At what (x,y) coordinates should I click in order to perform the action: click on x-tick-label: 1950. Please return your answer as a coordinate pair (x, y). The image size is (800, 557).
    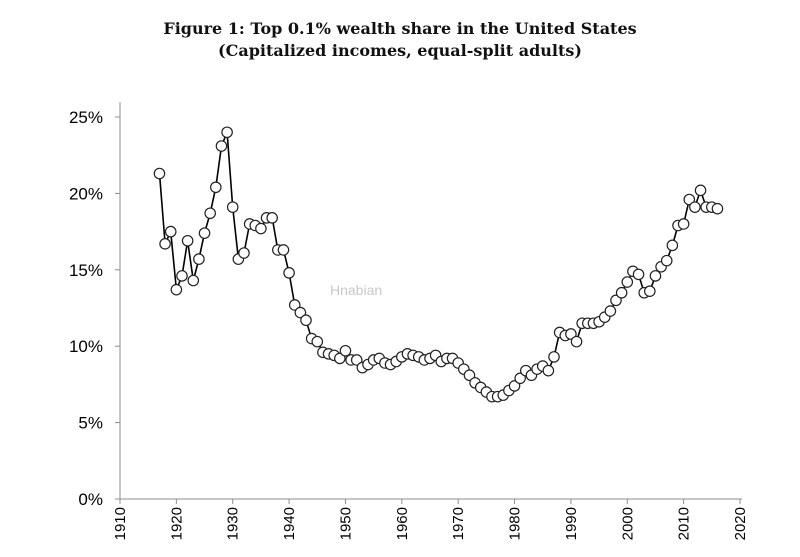
    Looking at the image, I should click on (345, 523).